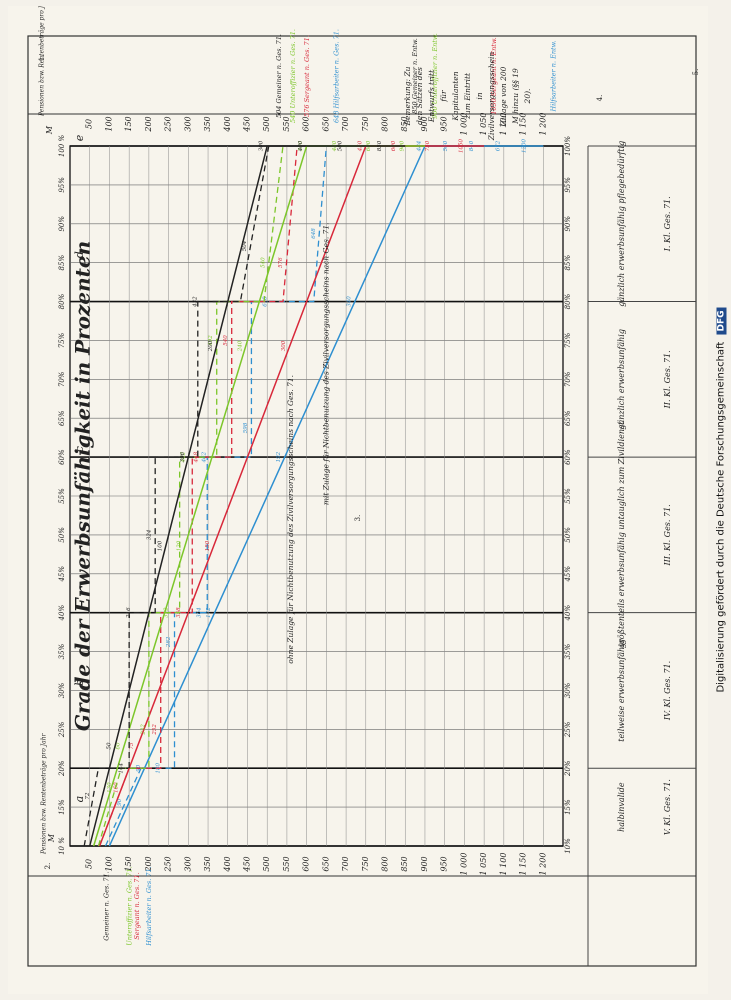  What do you see at coordinates (621, 224) in the screenshot?
I see `class-description: gänzlich erwerbsunfähig pflegebedürftig` at bounding box center [621, 224].